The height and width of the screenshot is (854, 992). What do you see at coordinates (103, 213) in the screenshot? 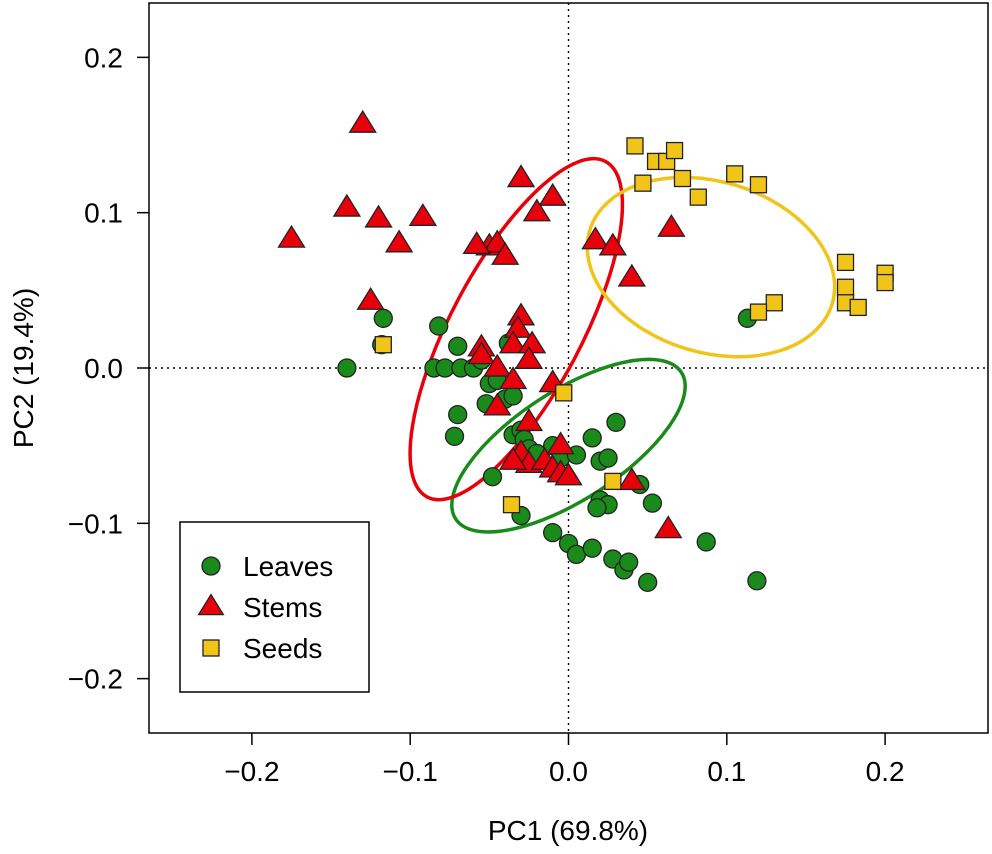
I see `y-tick-label: 0.1` at bounding box center [103, 213].